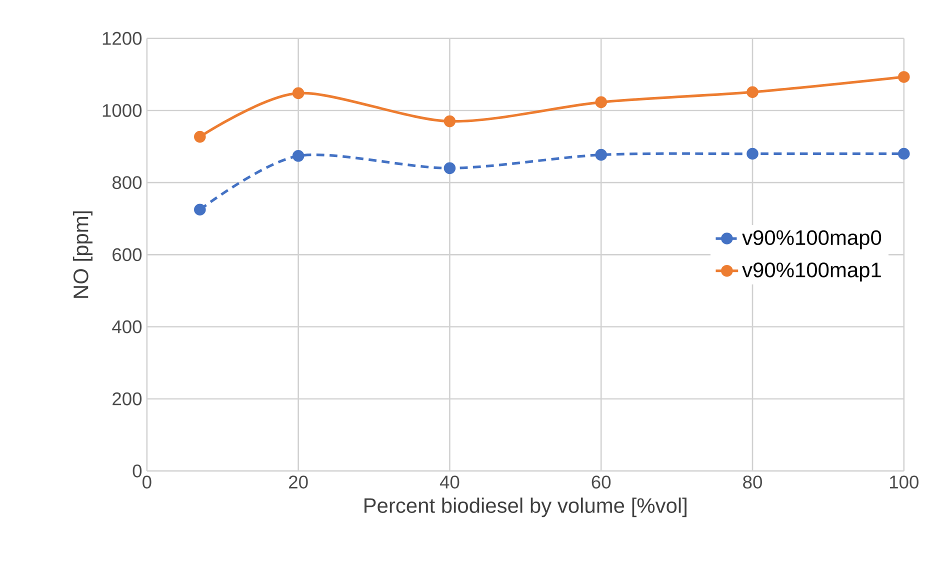 The height and width of the screenshot is (582, 930). What do you see at coordinates (127, 182) in the screenshot?
I see `y-tick-label: 800` at bounding box center [127, 182].